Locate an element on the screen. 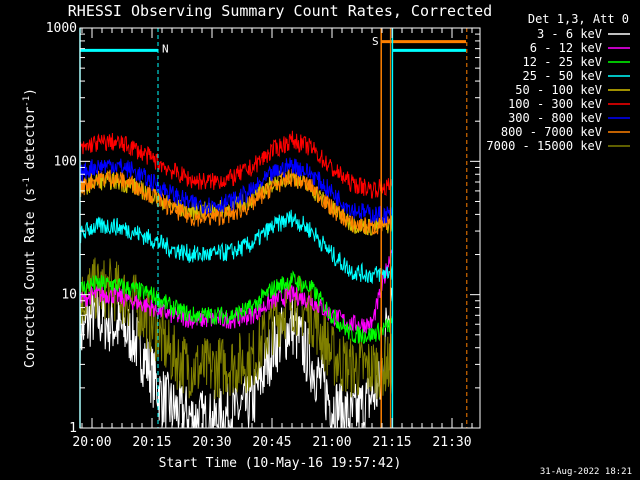  saa-label: S is located at coordinates (375, 41).